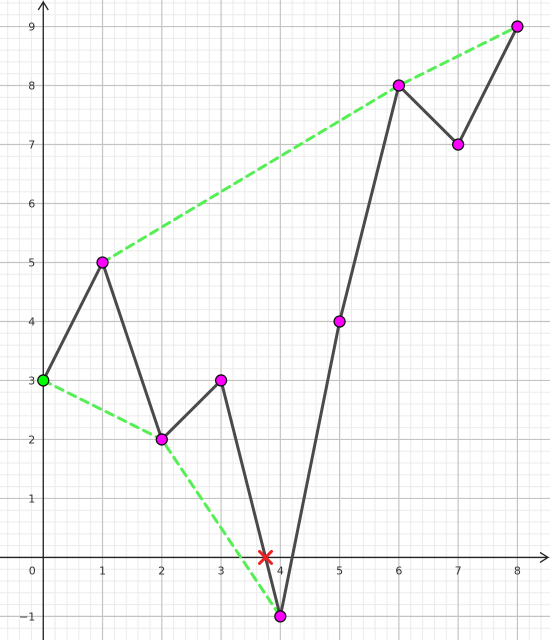  Describe the element at coordinates (31, 27) in the screenshot. I see `y-tick-label: 9` at that location.